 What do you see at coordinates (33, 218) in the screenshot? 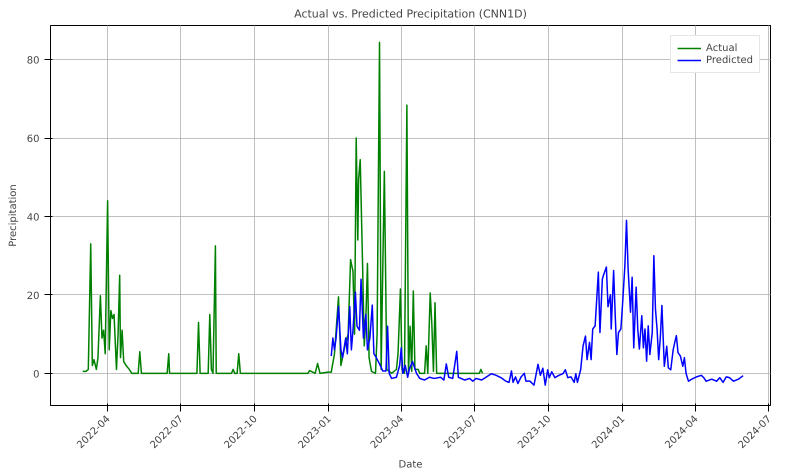
I see `y-tick-label: 40` at bounding box center [33, 218].